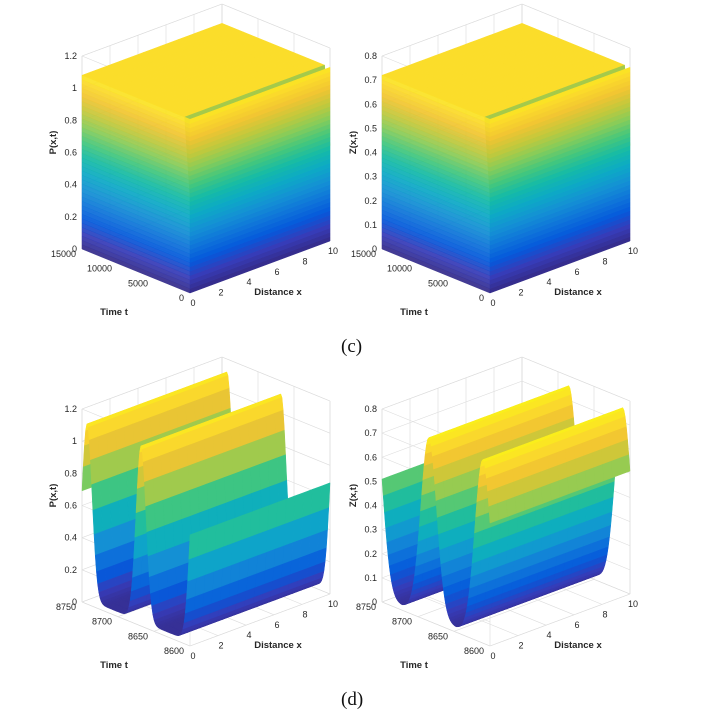  Describe the element at coordinates (220, 646) in the screenshot. I see `p-osc-x-tick: 2` at that location.